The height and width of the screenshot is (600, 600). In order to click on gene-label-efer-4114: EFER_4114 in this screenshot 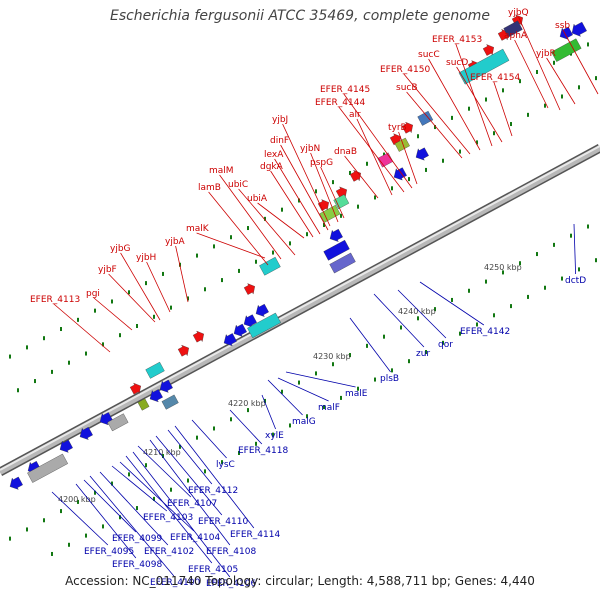, I will do `click(255, 535)`.